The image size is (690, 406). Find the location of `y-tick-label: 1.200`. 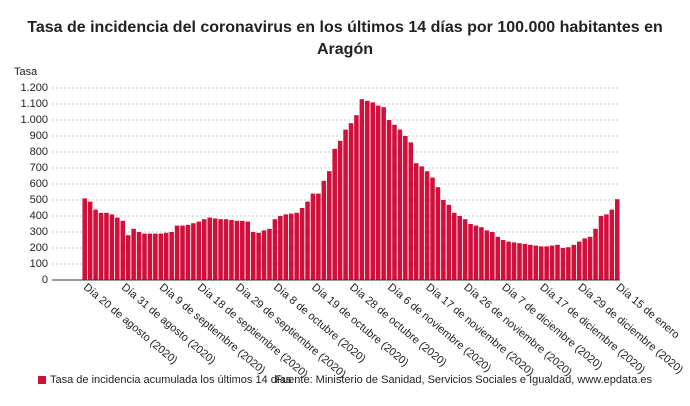

y-tick-label: 1.200 is located at coordinates (34, 88).